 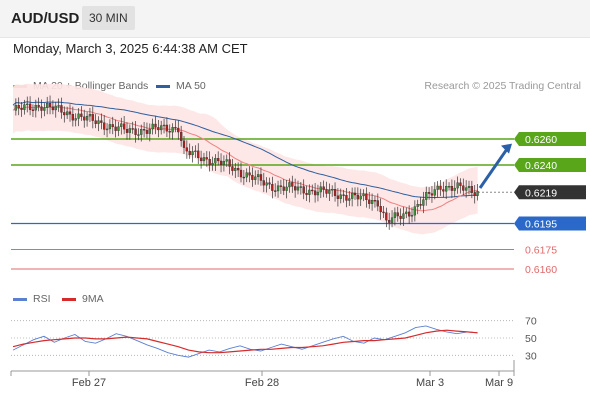 What do you see at coordinates (531, 322) in the screenshot?
I see `rsi-level-label-70: 70` at bounding box center [531, 322].